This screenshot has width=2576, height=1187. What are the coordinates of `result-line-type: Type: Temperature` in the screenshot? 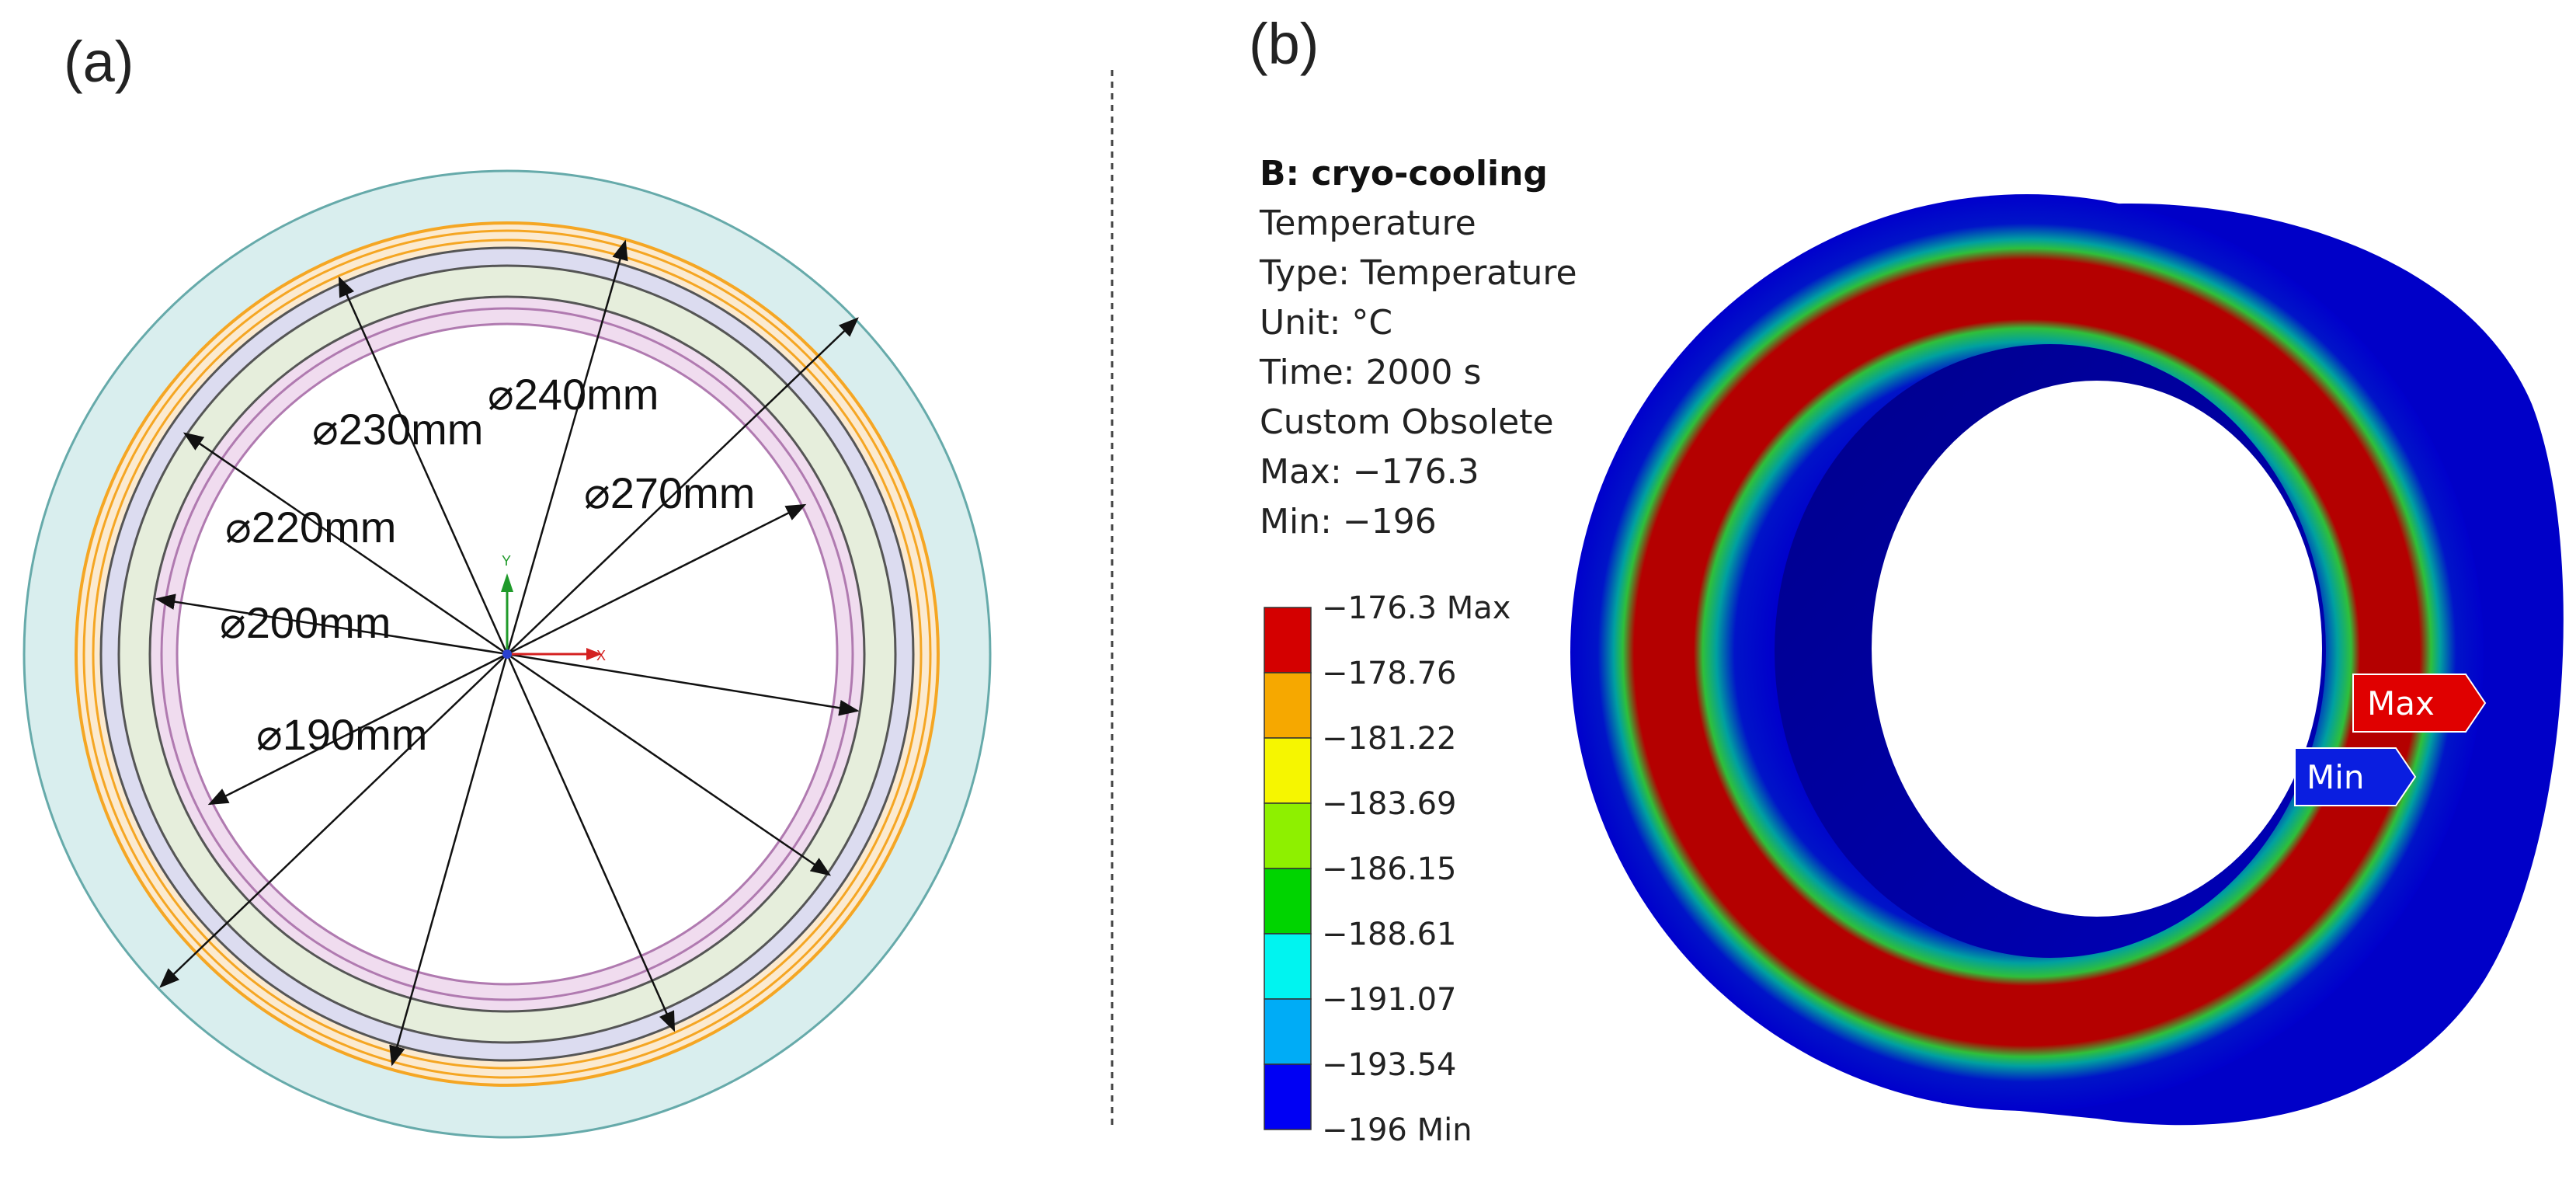 It's located at (1418, 273).